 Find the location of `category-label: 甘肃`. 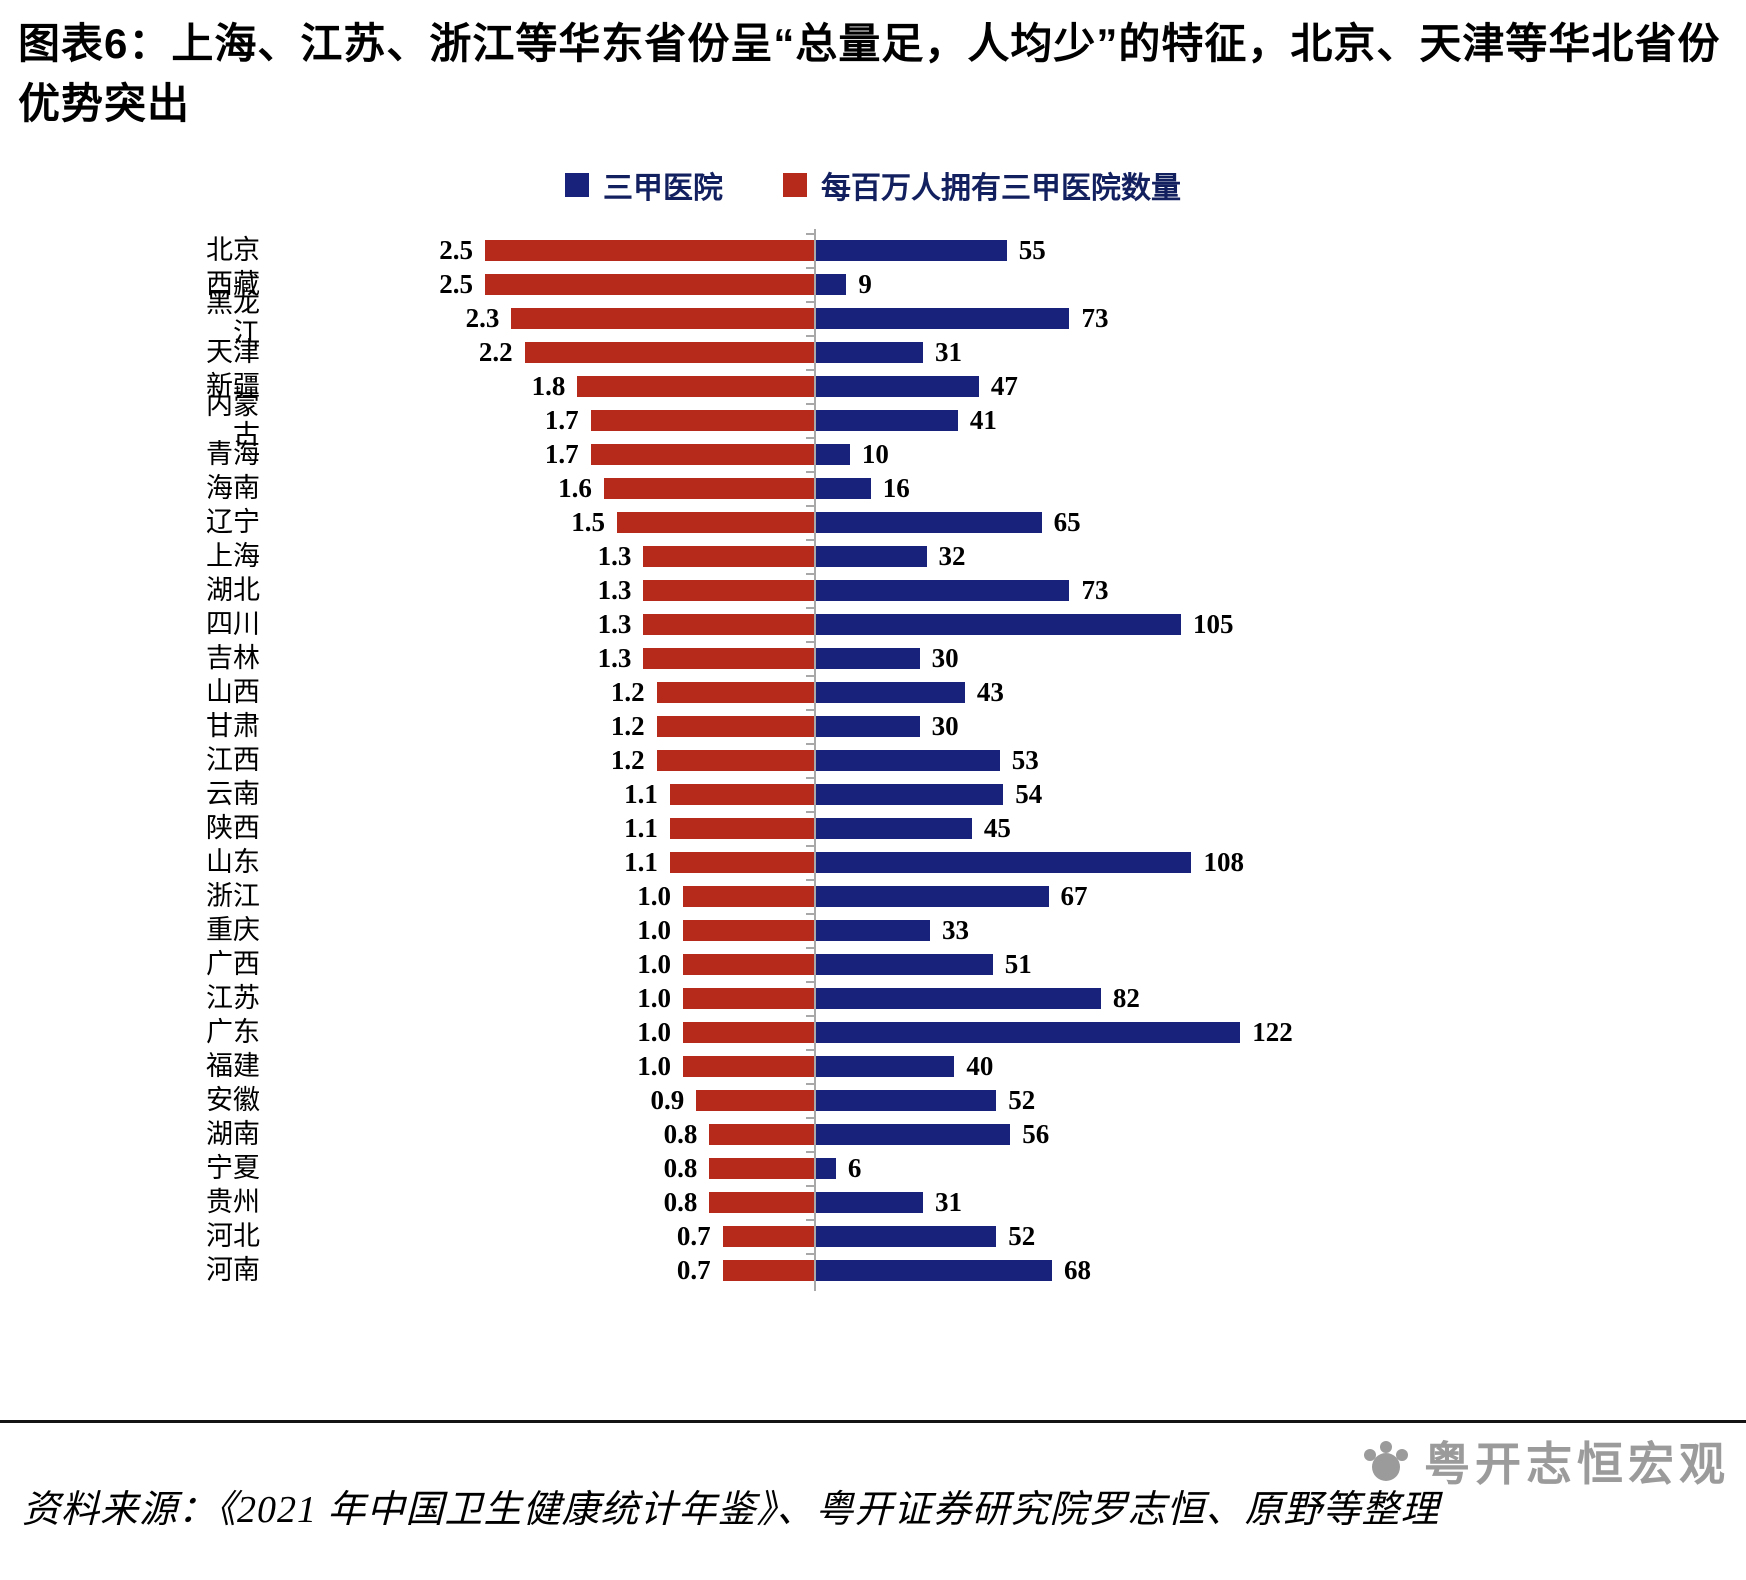

category-label: 甘肃 is located at coordinates (233, 726).